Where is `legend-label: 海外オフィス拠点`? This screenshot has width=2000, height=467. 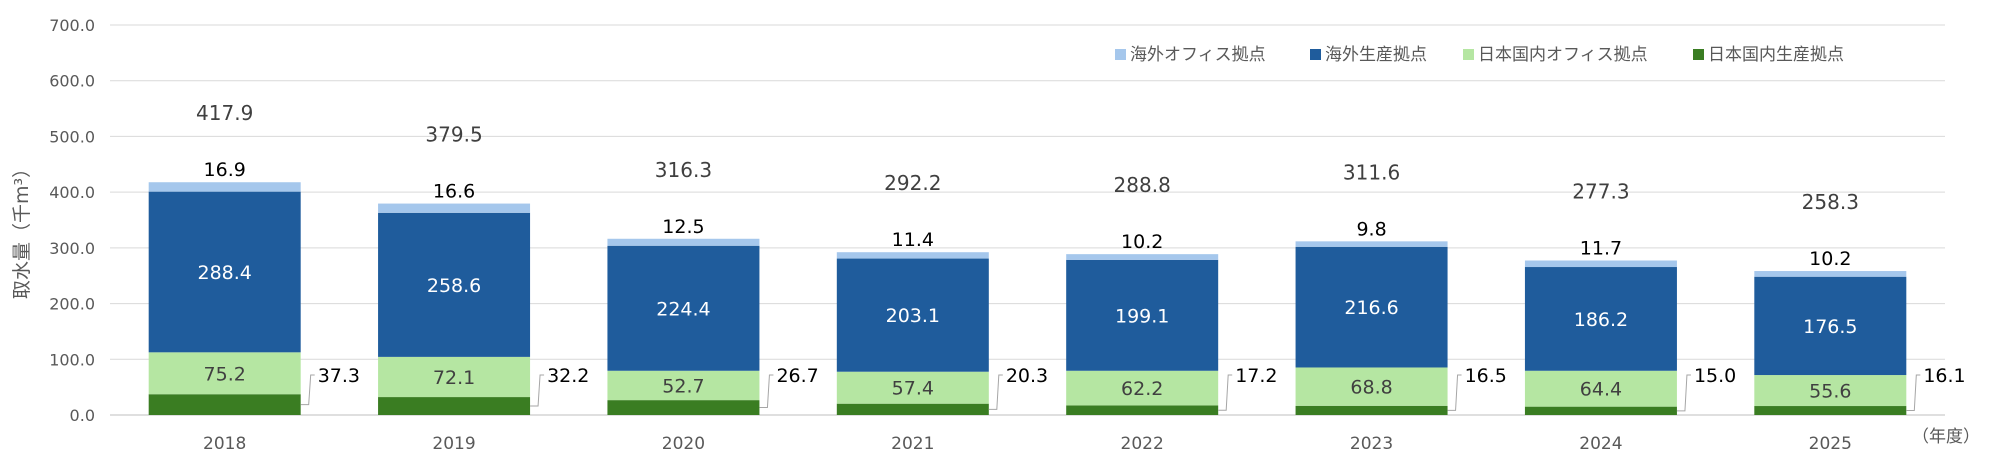 legend-label: 海外オフィス拠点 is located at coordinates (1198, 55).